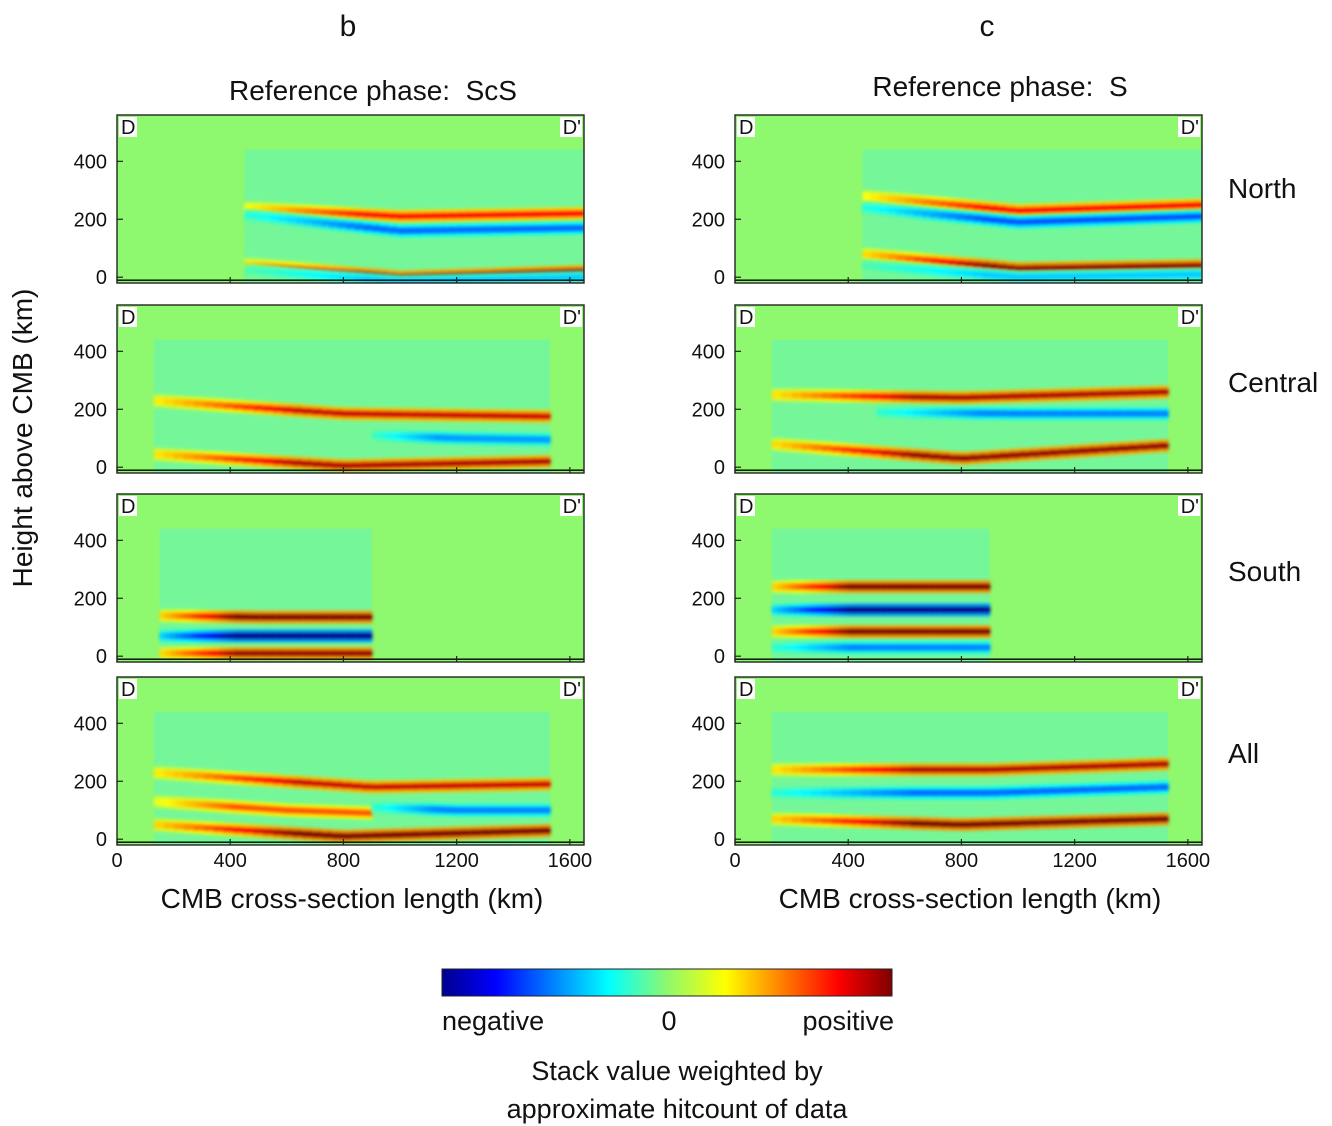  Describe the element at coordinates (493, 1021) in the screenshot. I see `colorbar-negative-label: negative` at that location.